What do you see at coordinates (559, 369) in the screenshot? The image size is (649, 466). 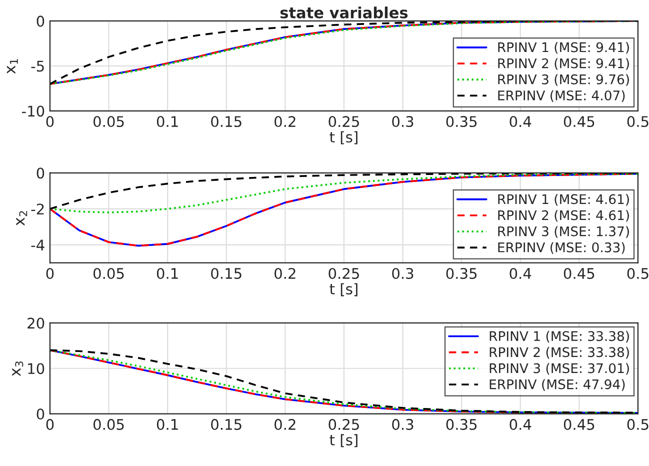 I see `legend-label: RPINV 3 (MSE: 37.01)` at bounding box center [559, 369].